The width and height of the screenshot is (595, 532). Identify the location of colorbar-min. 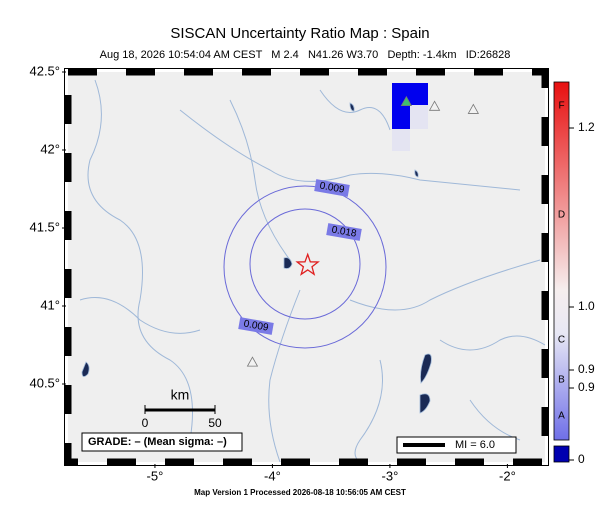
(561, 454).